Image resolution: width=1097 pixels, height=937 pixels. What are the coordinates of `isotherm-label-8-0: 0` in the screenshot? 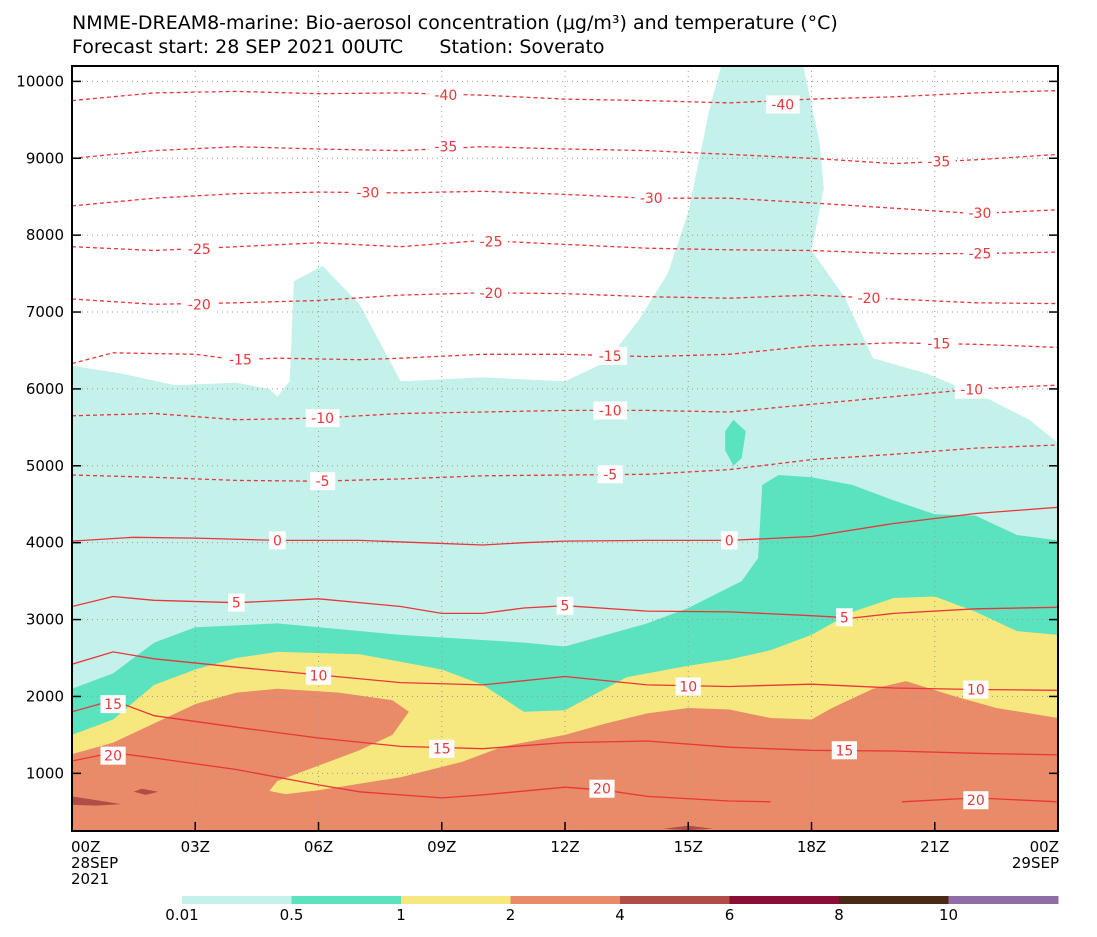 It's located at (277, 541).